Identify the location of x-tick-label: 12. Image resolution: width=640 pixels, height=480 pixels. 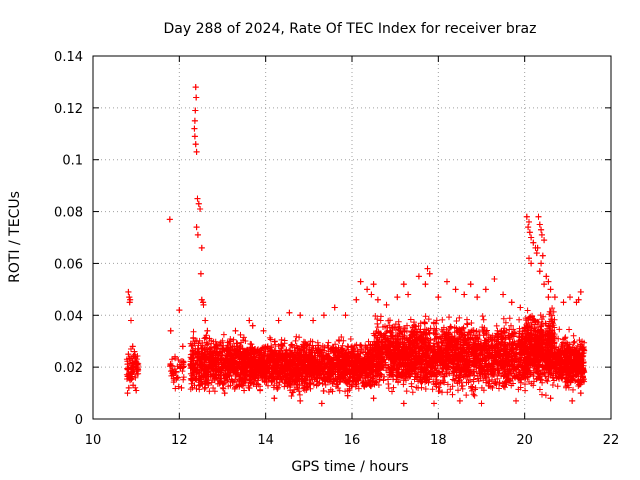
(179, 440).